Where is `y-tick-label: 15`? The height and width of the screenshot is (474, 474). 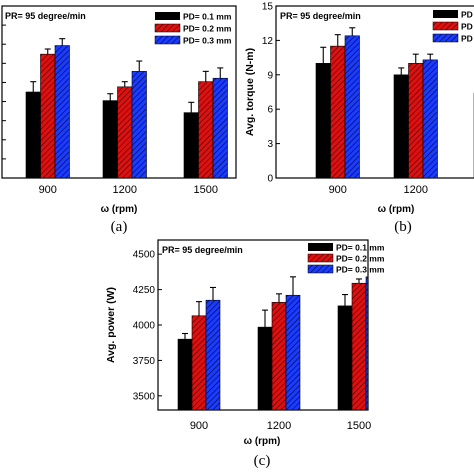 y-tick-label: 15 is located at coordinates (268, 7).